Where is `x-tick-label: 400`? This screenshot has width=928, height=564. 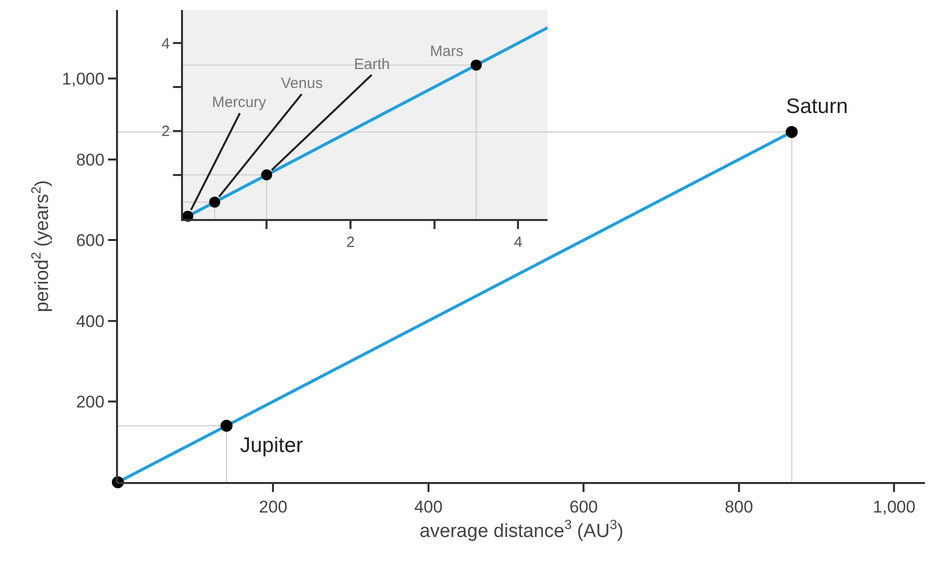
x-tick-label: 400 is located at coordinates (428, 507).